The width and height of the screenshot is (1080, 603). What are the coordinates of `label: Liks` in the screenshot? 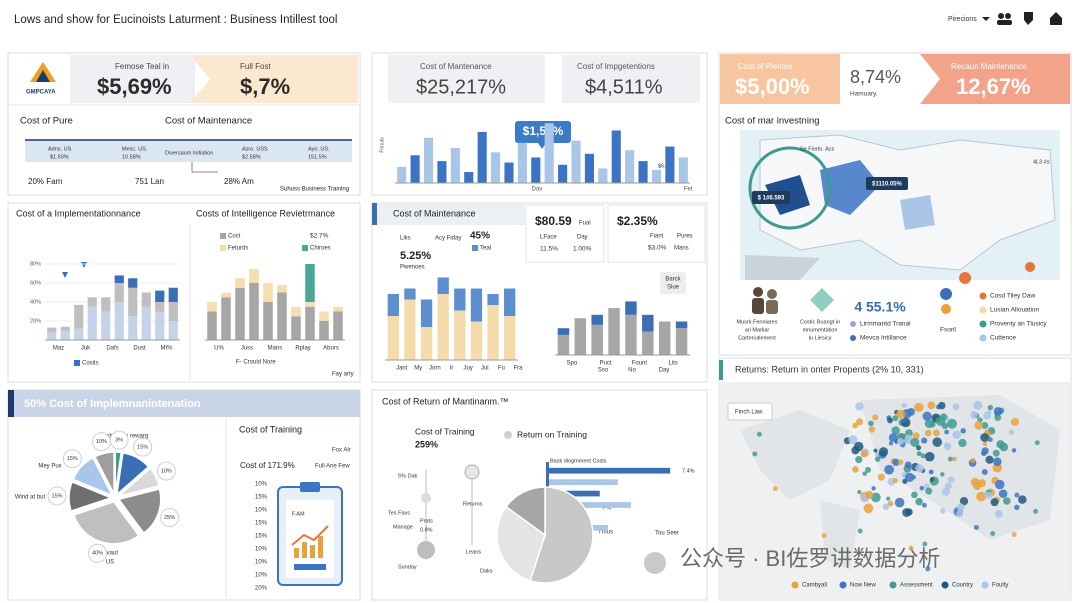 It's located at (405, 239).